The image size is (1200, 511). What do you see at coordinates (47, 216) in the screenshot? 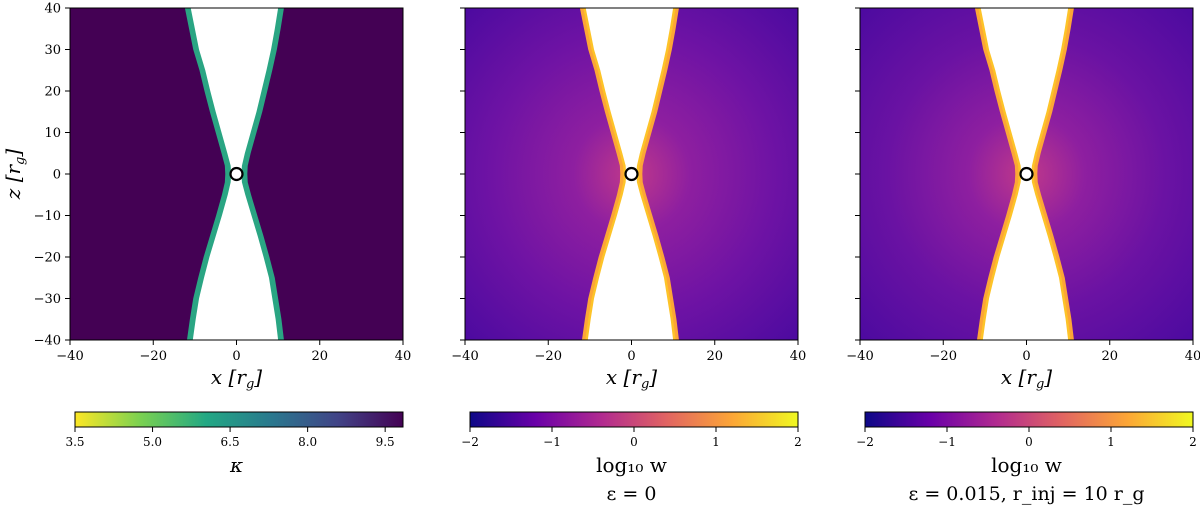
I see `y-tick-label: −10` at bounding box center [47, 216].